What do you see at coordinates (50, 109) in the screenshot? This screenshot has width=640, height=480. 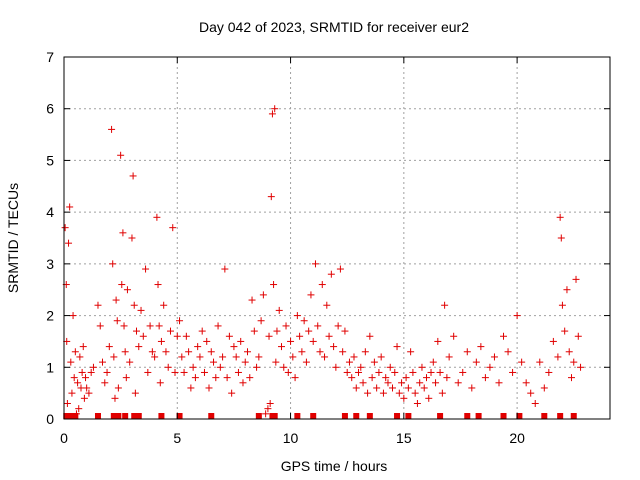 I see `y-tick-label: 6` at bounding box center [50, 109].